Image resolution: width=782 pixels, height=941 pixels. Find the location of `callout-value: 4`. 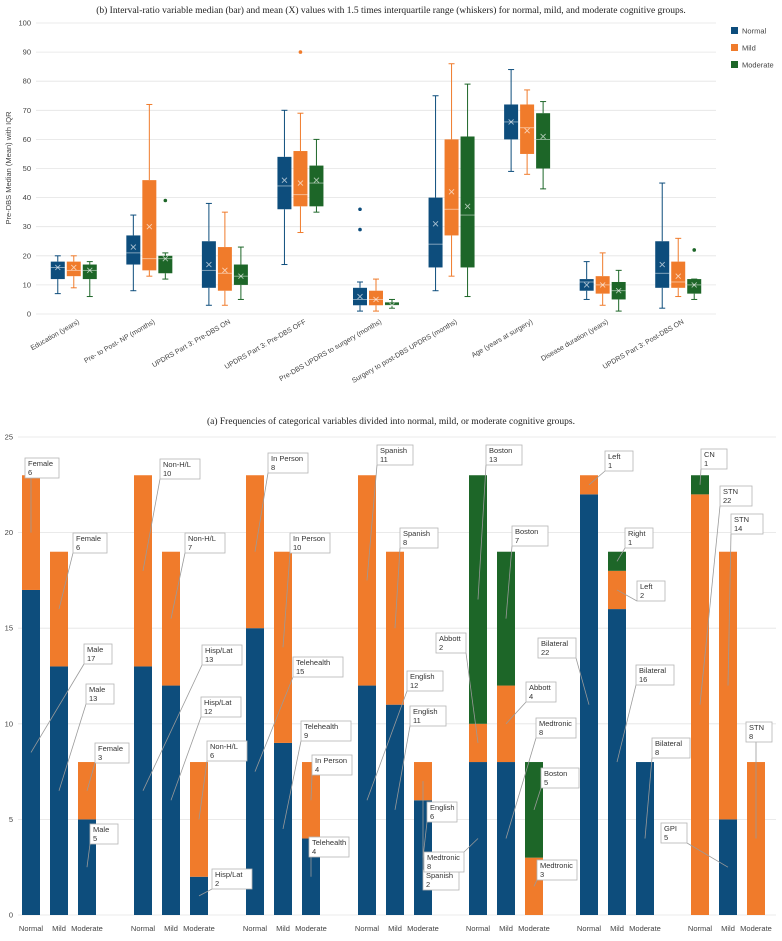

callout-value: 4 is located at coordinates (531, 696).